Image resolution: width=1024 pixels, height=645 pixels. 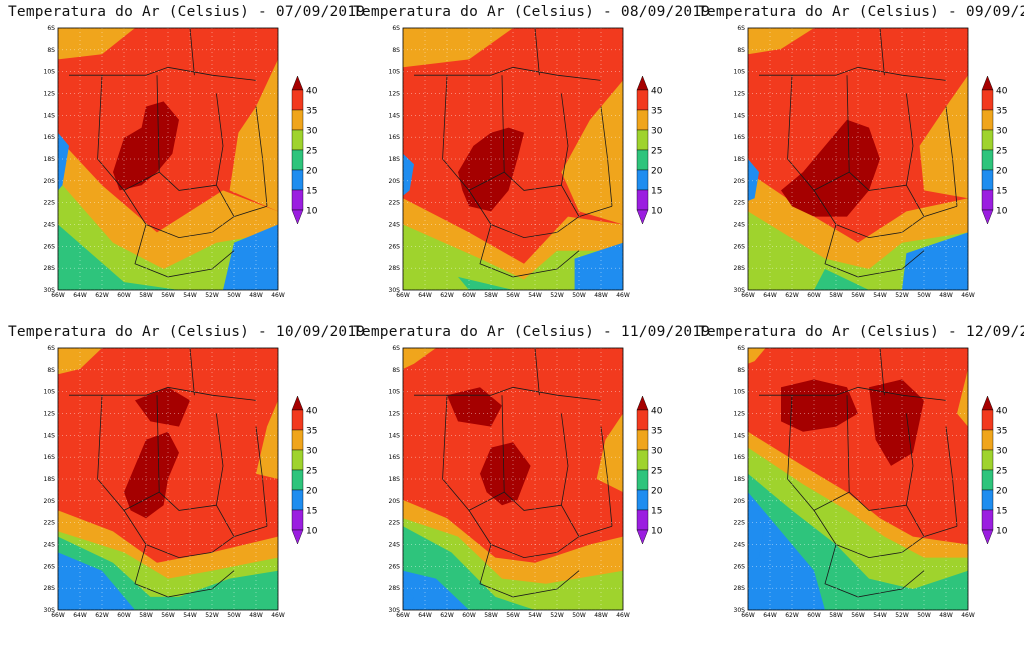 What do you see at coordinates (861, 12) in the screenshot?
I see `panel-title: Temperatura do Ar (Celsius) - 09/09/2019` at bounding box center [861, 12].